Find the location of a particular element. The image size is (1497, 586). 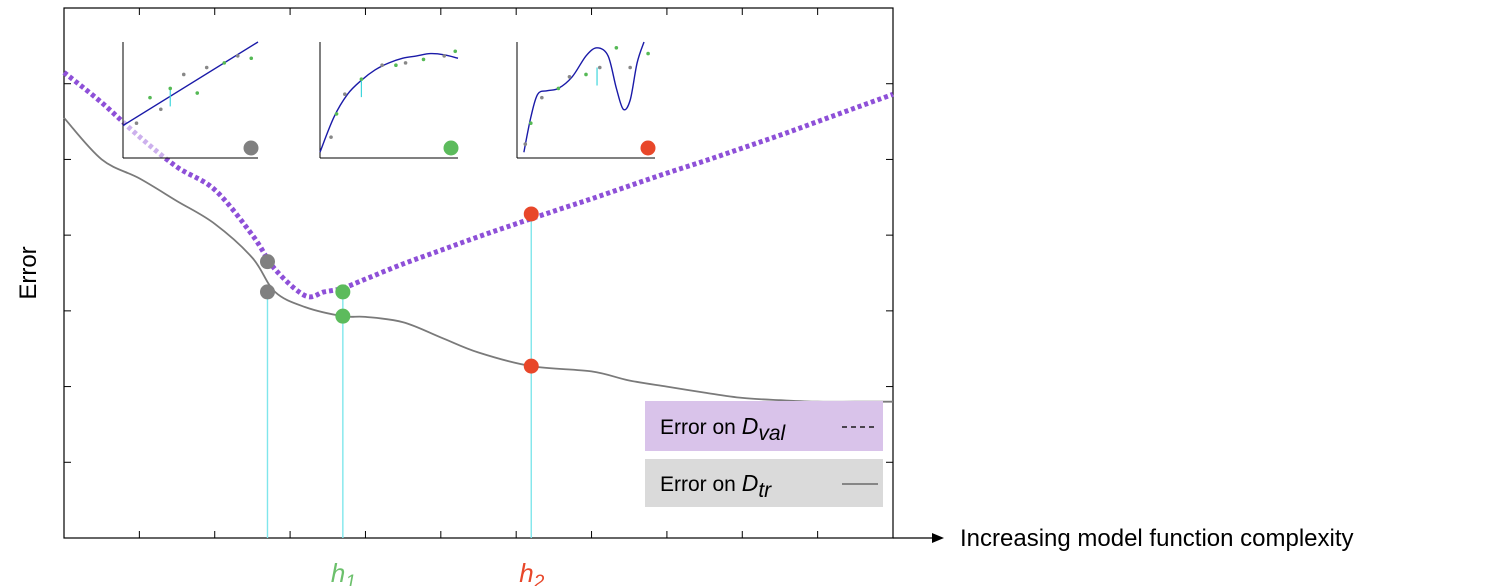

x-marker-label: h2 is located at coordinates (531, 572).